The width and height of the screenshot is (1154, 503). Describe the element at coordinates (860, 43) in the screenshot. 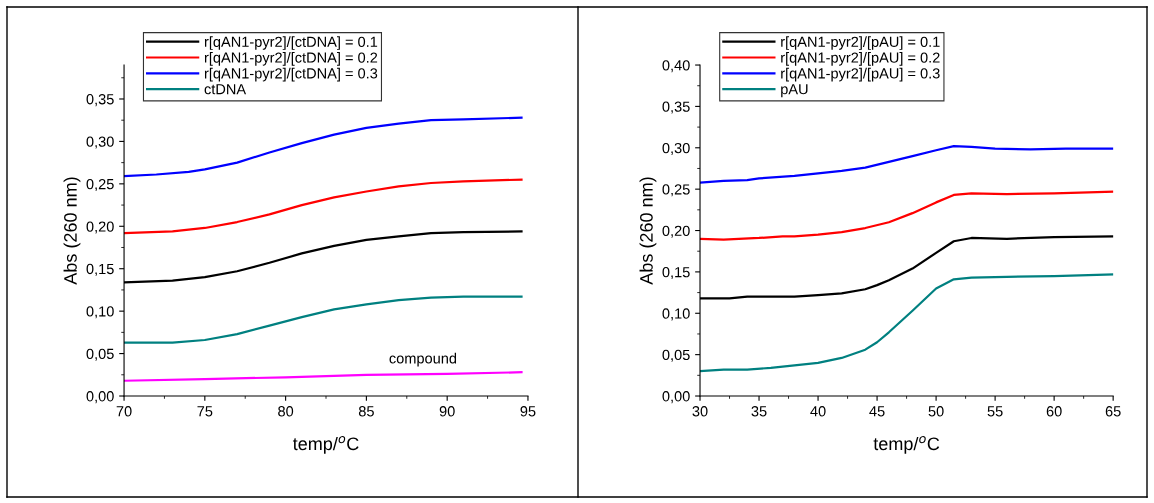

I see `legend-label: r[qAN1-pyr2]/[pAU] = 0.1` at that location.